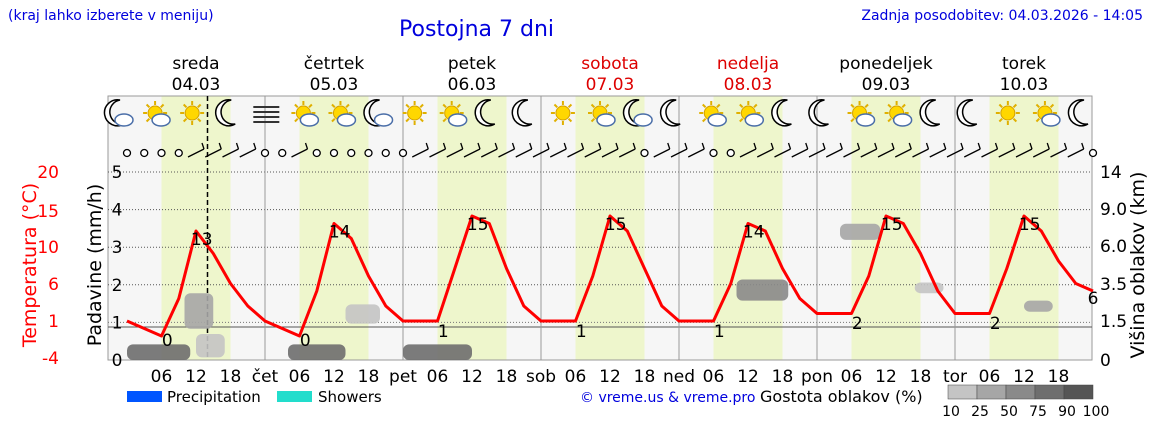 The height and width of the screenshot is (443, 1152). What do you see at coordinates (111, 16) in the screenshot?
I see `city-hint: (kraj lahko izberete v meniju)` at bounding box center [111, 16].